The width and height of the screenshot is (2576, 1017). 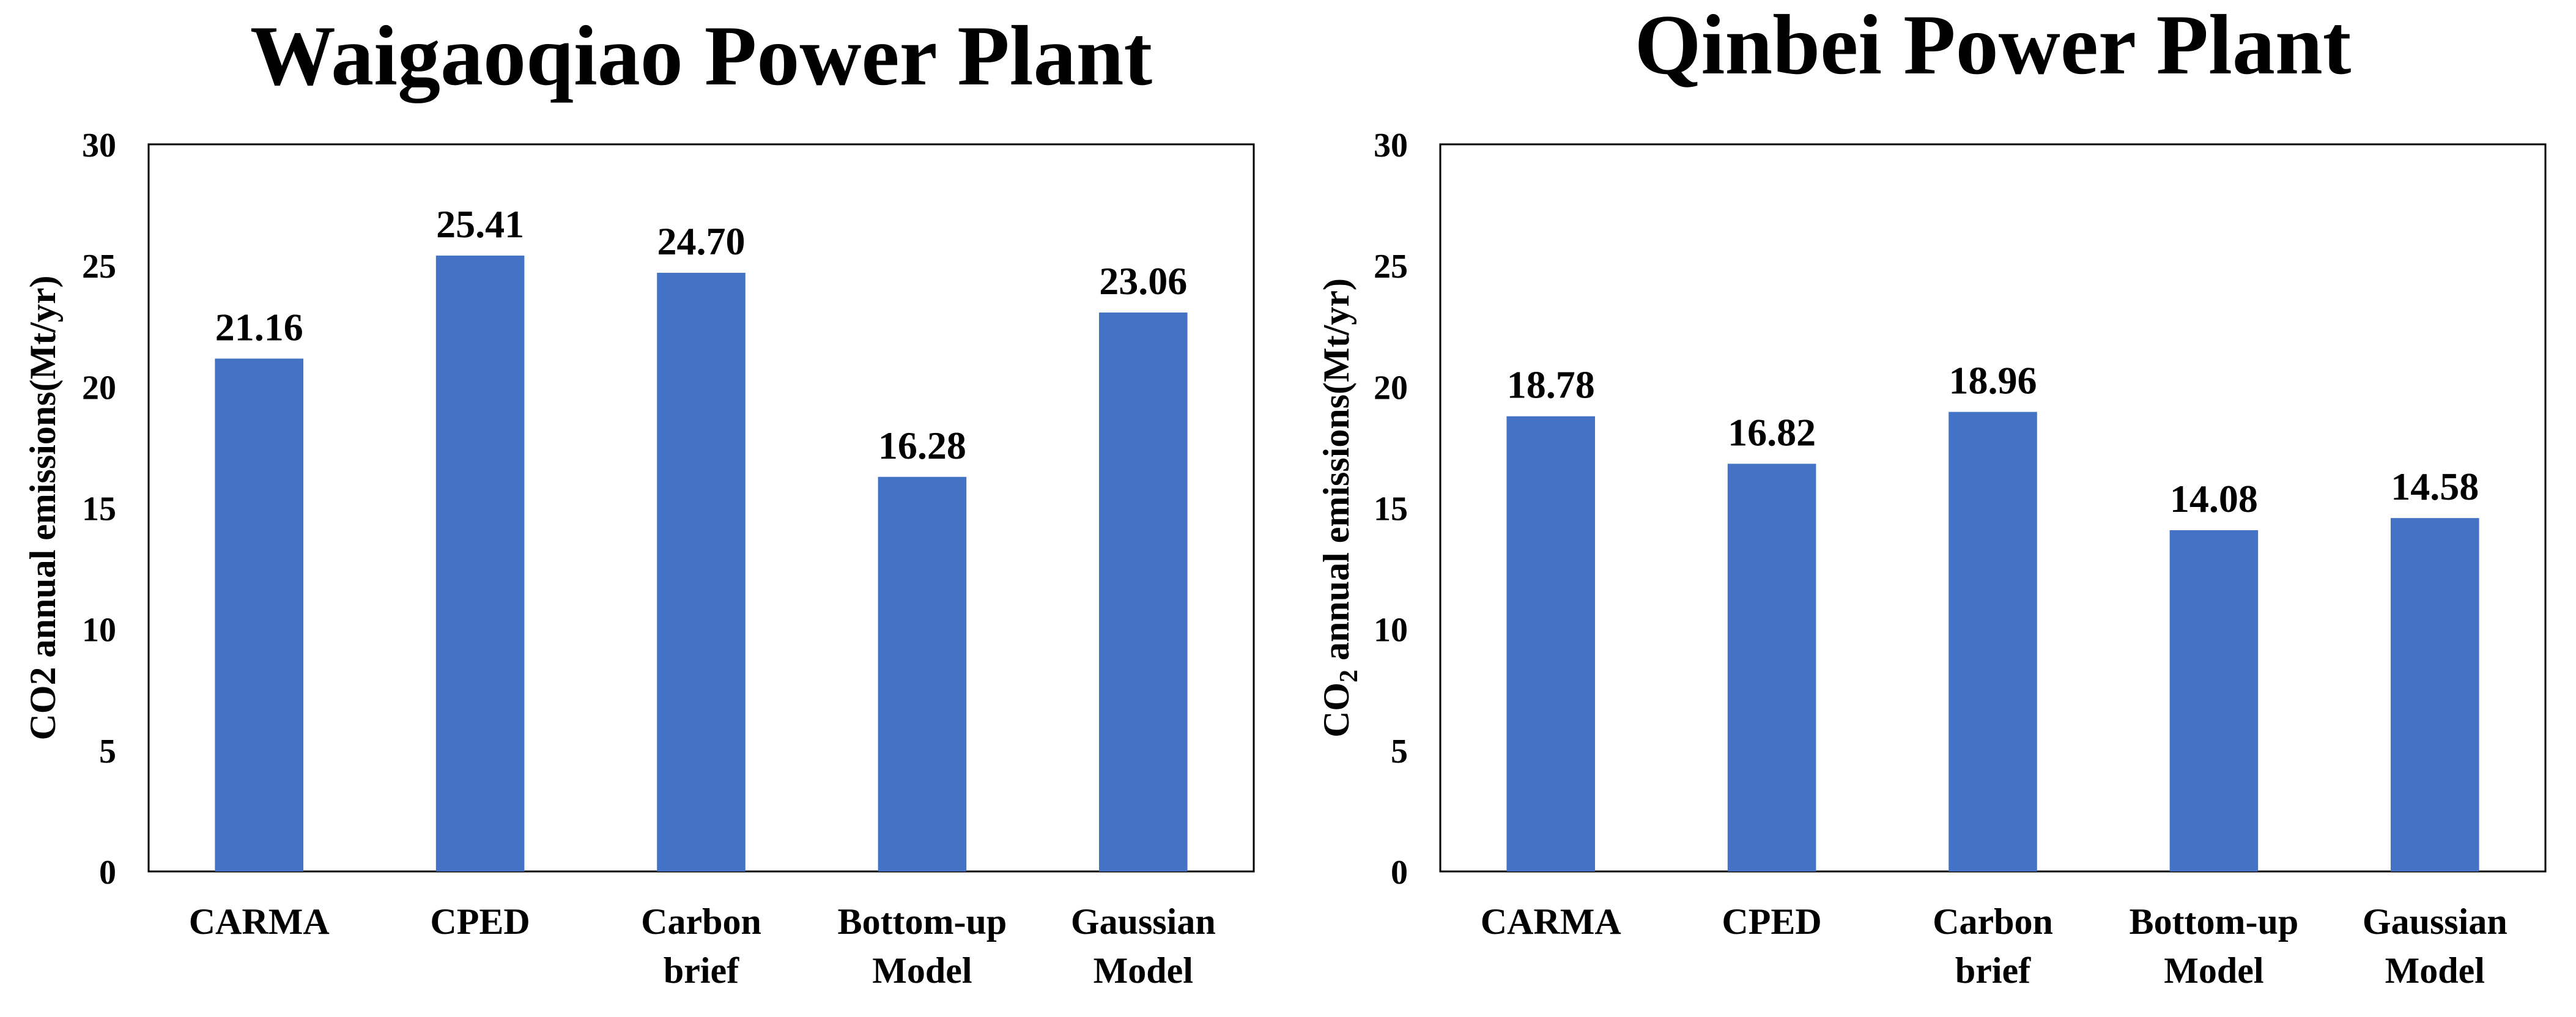 I want to click on data-label: 14.58, so click(x=2435, y=486).